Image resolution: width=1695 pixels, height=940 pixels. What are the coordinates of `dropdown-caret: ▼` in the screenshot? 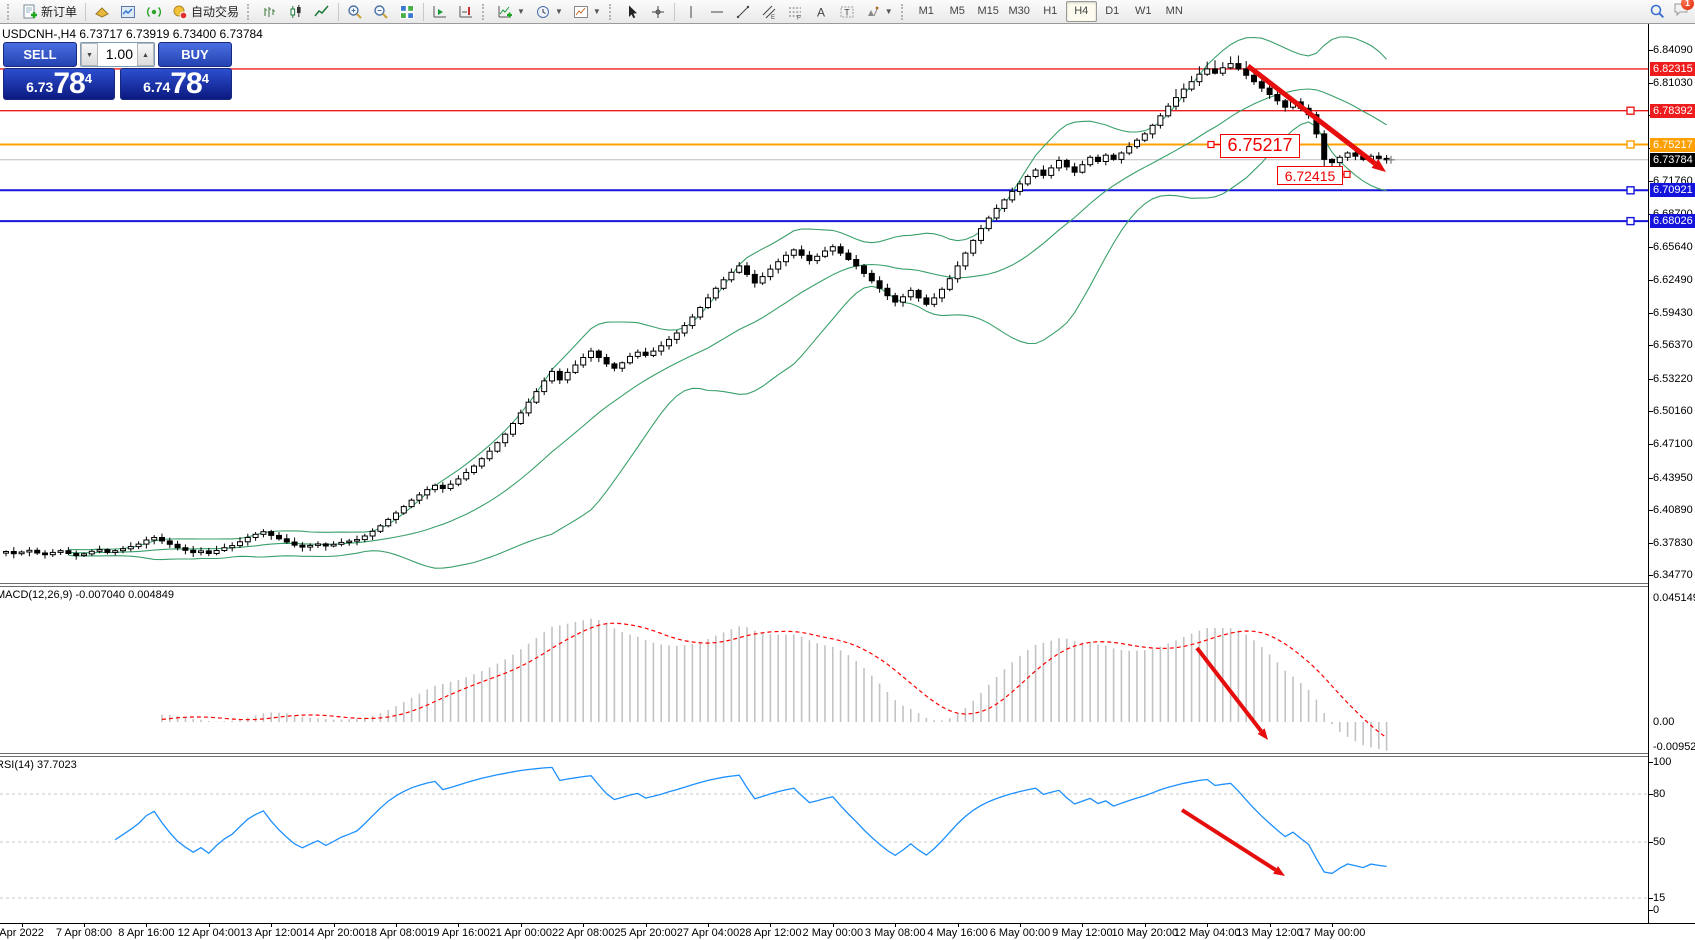 It's located at (558, 11).